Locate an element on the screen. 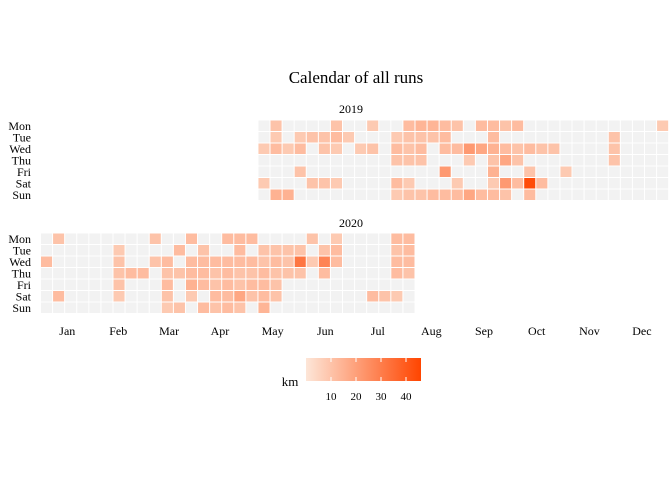  legend-color-bar is located at coordinates (363, 369).